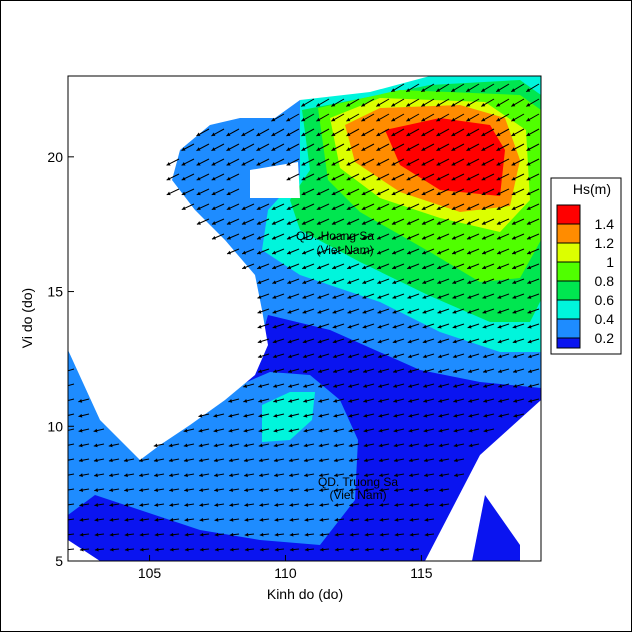 Image resolution: width=632 pixels, height=632 pixels. Describe the element at coordinates (605, 338) in the screenshot. I see `colorbar-label: 0.2` at that location.